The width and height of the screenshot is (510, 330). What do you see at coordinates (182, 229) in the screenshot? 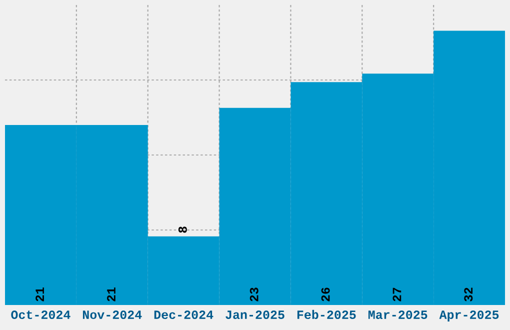
I see `data-label: 8` at bounding box center [182, 229].